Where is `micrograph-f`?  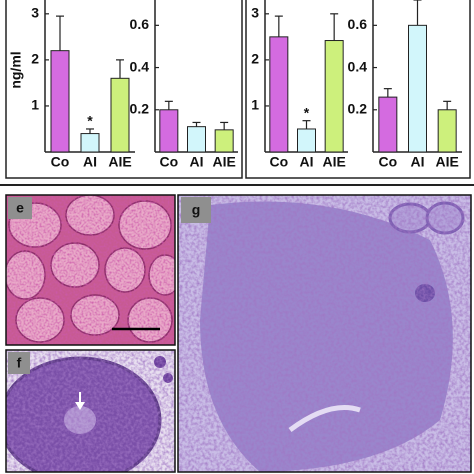
micrograph-f is located at coordinates (90, 411).